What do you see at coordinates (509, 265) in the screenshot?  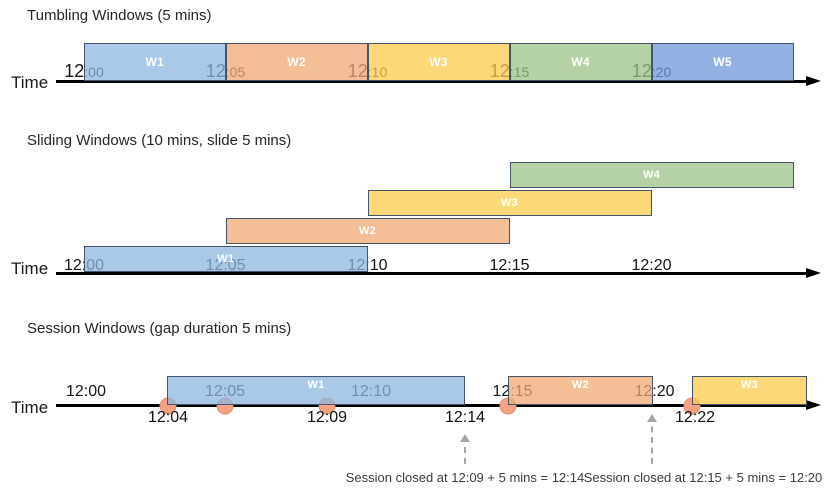 I see `tick-12-15: 12:15` at bounding box center [509, 265].